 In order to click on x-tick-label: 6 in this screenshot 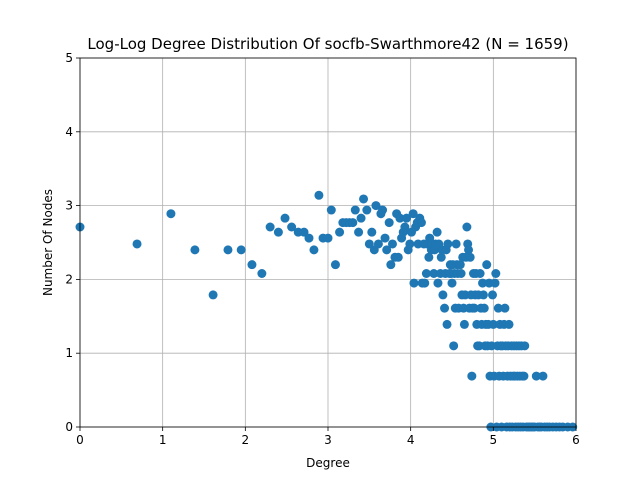, I will do `click(576, 440)`.